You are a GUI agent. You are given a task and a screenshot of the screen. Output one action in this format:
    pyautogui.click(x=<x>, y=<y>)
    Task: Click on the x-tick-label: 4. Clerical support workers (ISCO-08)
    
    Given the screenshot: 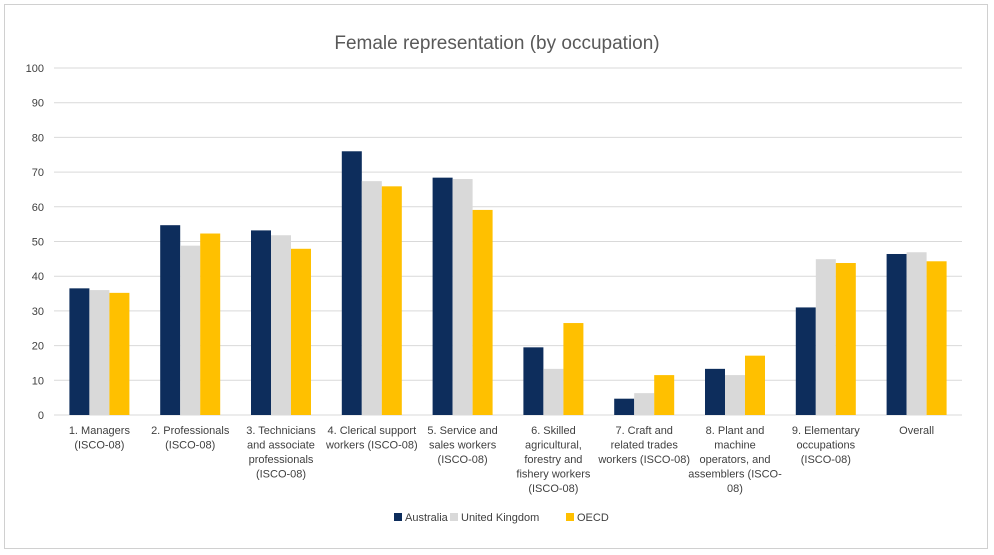 What is the action you would take?
    pyautogui.click(x=371, y=438)
    